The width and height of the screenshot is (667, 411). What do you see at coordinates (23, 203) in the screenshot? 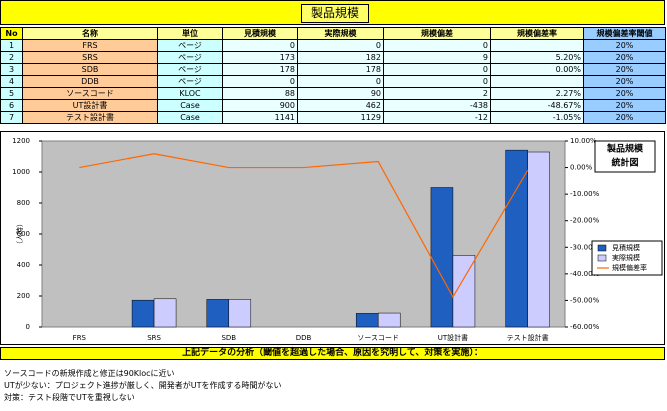
I see `y-tick-label: 800` at bounding box center [23, 203].